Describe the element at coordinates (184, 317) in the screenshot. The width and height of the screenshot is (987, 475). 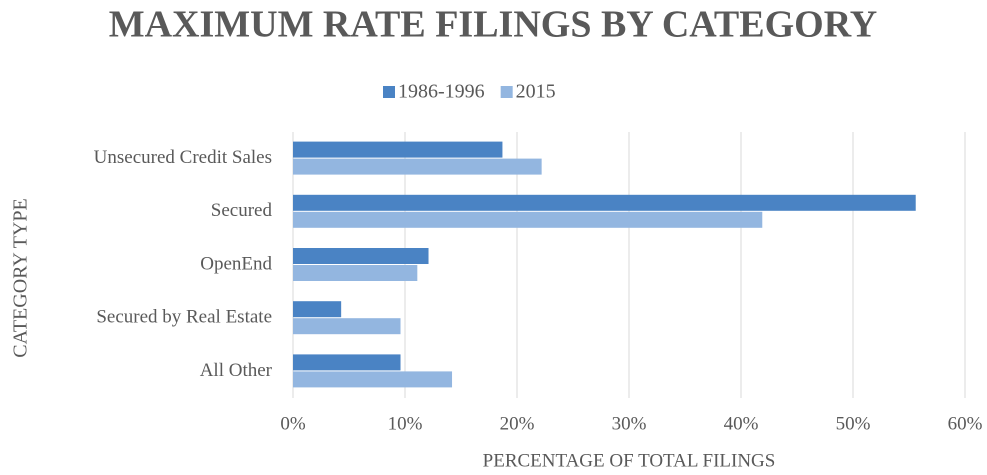
I see `y-tick-label: Secured by Real Estate` at that location.